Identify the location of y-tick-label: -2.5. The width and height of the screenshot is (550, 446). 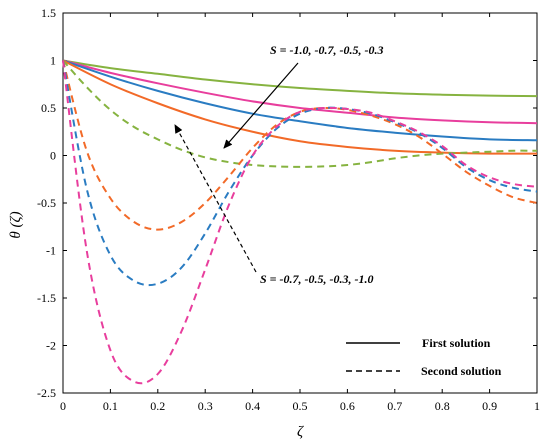
(46, 393).